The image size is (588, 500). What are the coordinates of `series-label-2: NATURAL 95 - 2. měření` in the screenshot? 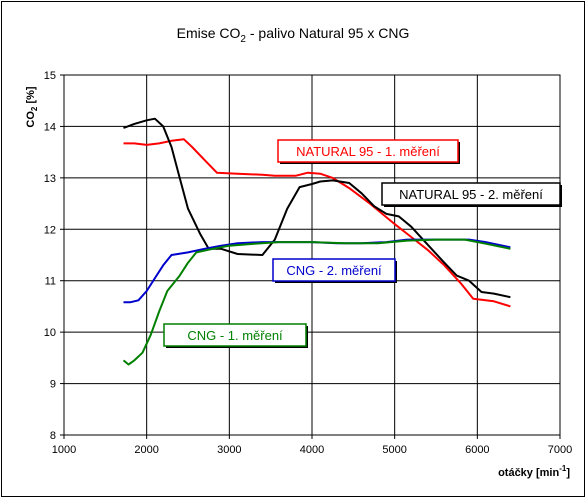 It's located at (471, 194).